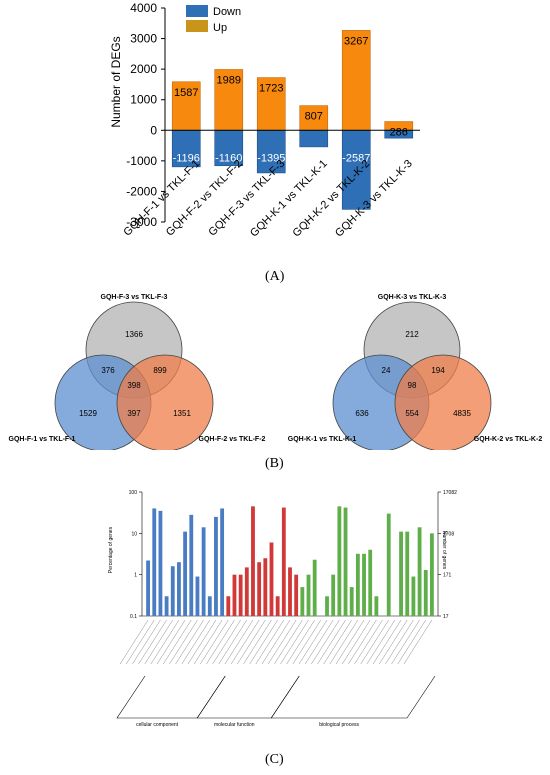 This screenshot has width=550, height=775. What do you see at coordinates (412, 297) in the screenshot?
I see `venn-right-set-top: GQH-K-3 vs TKL-K-3` at bounding box center [412, 297].